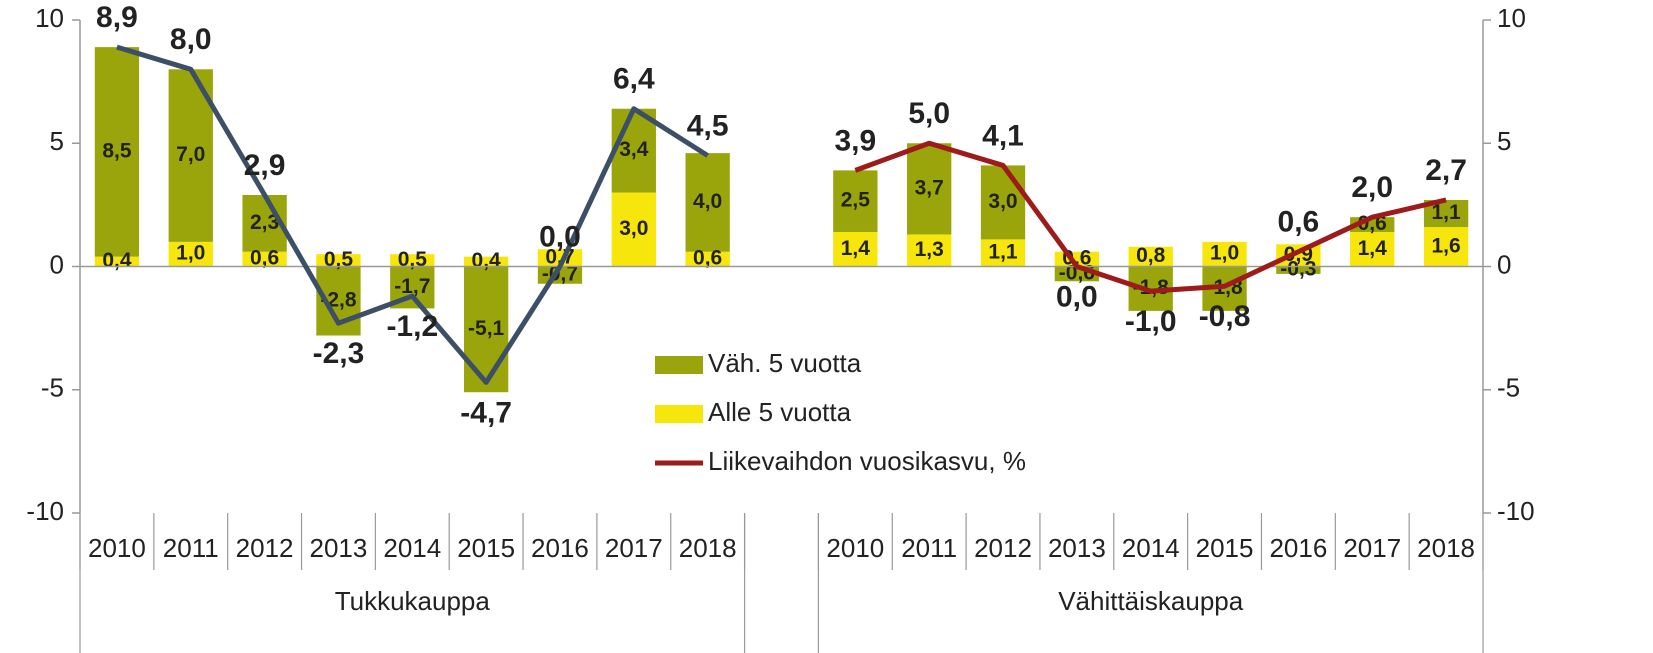 The width and height of the screenshot is (1653, 653). I want to click on line-value-label: 4,5, so click(708, 125).